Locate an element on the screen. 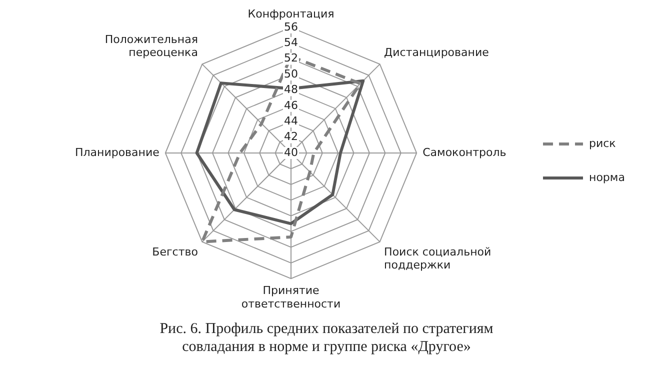 Image resolution: width=653 pixels, height=373 pixels. y-tick-label: 46 is located at coordinates (291, 105).